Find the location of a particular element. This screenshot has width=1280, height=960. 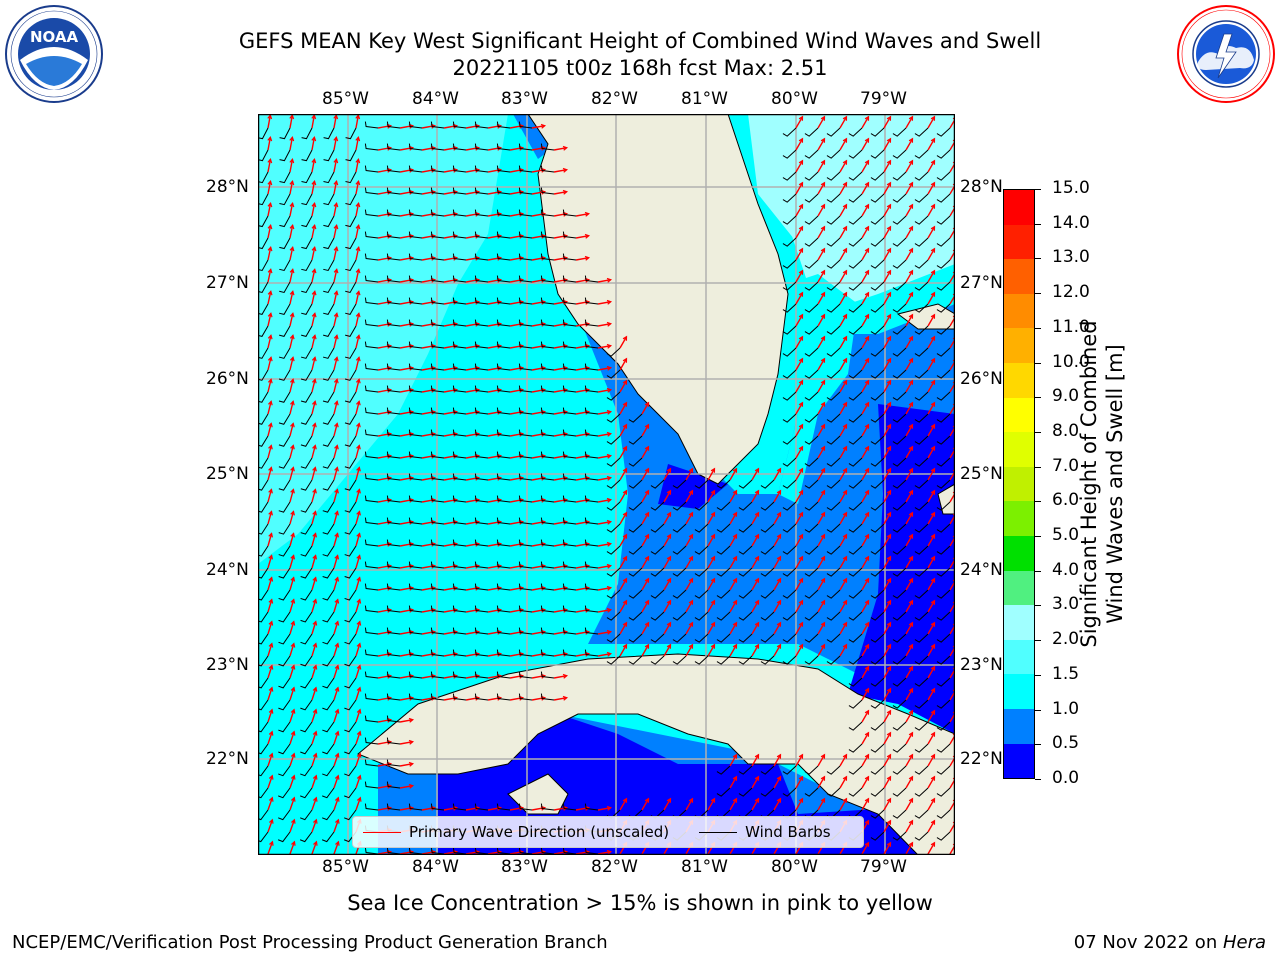

cuba-land is located at coordinates (656, 754).